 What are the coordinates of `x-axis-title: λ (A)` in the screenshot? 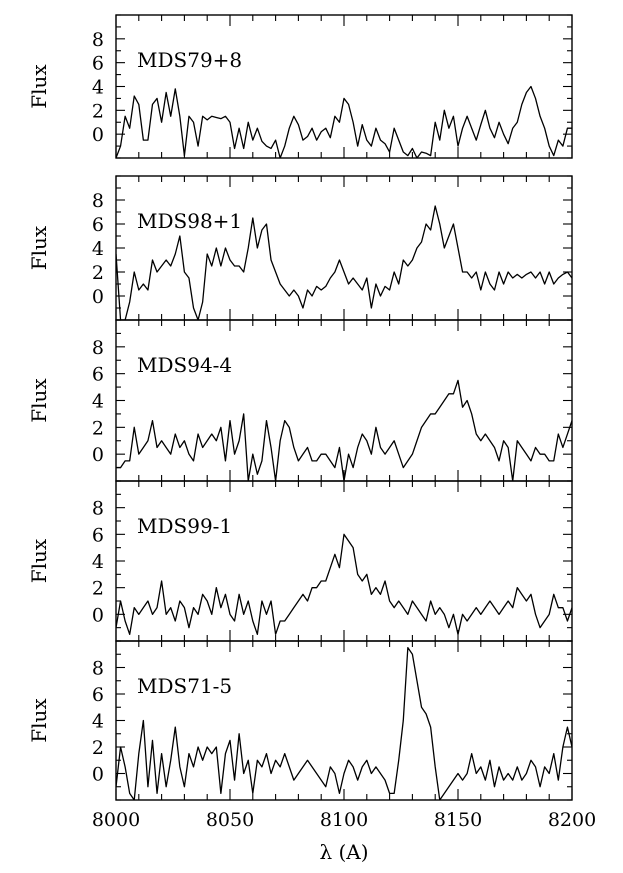 It's located at (343, 852).